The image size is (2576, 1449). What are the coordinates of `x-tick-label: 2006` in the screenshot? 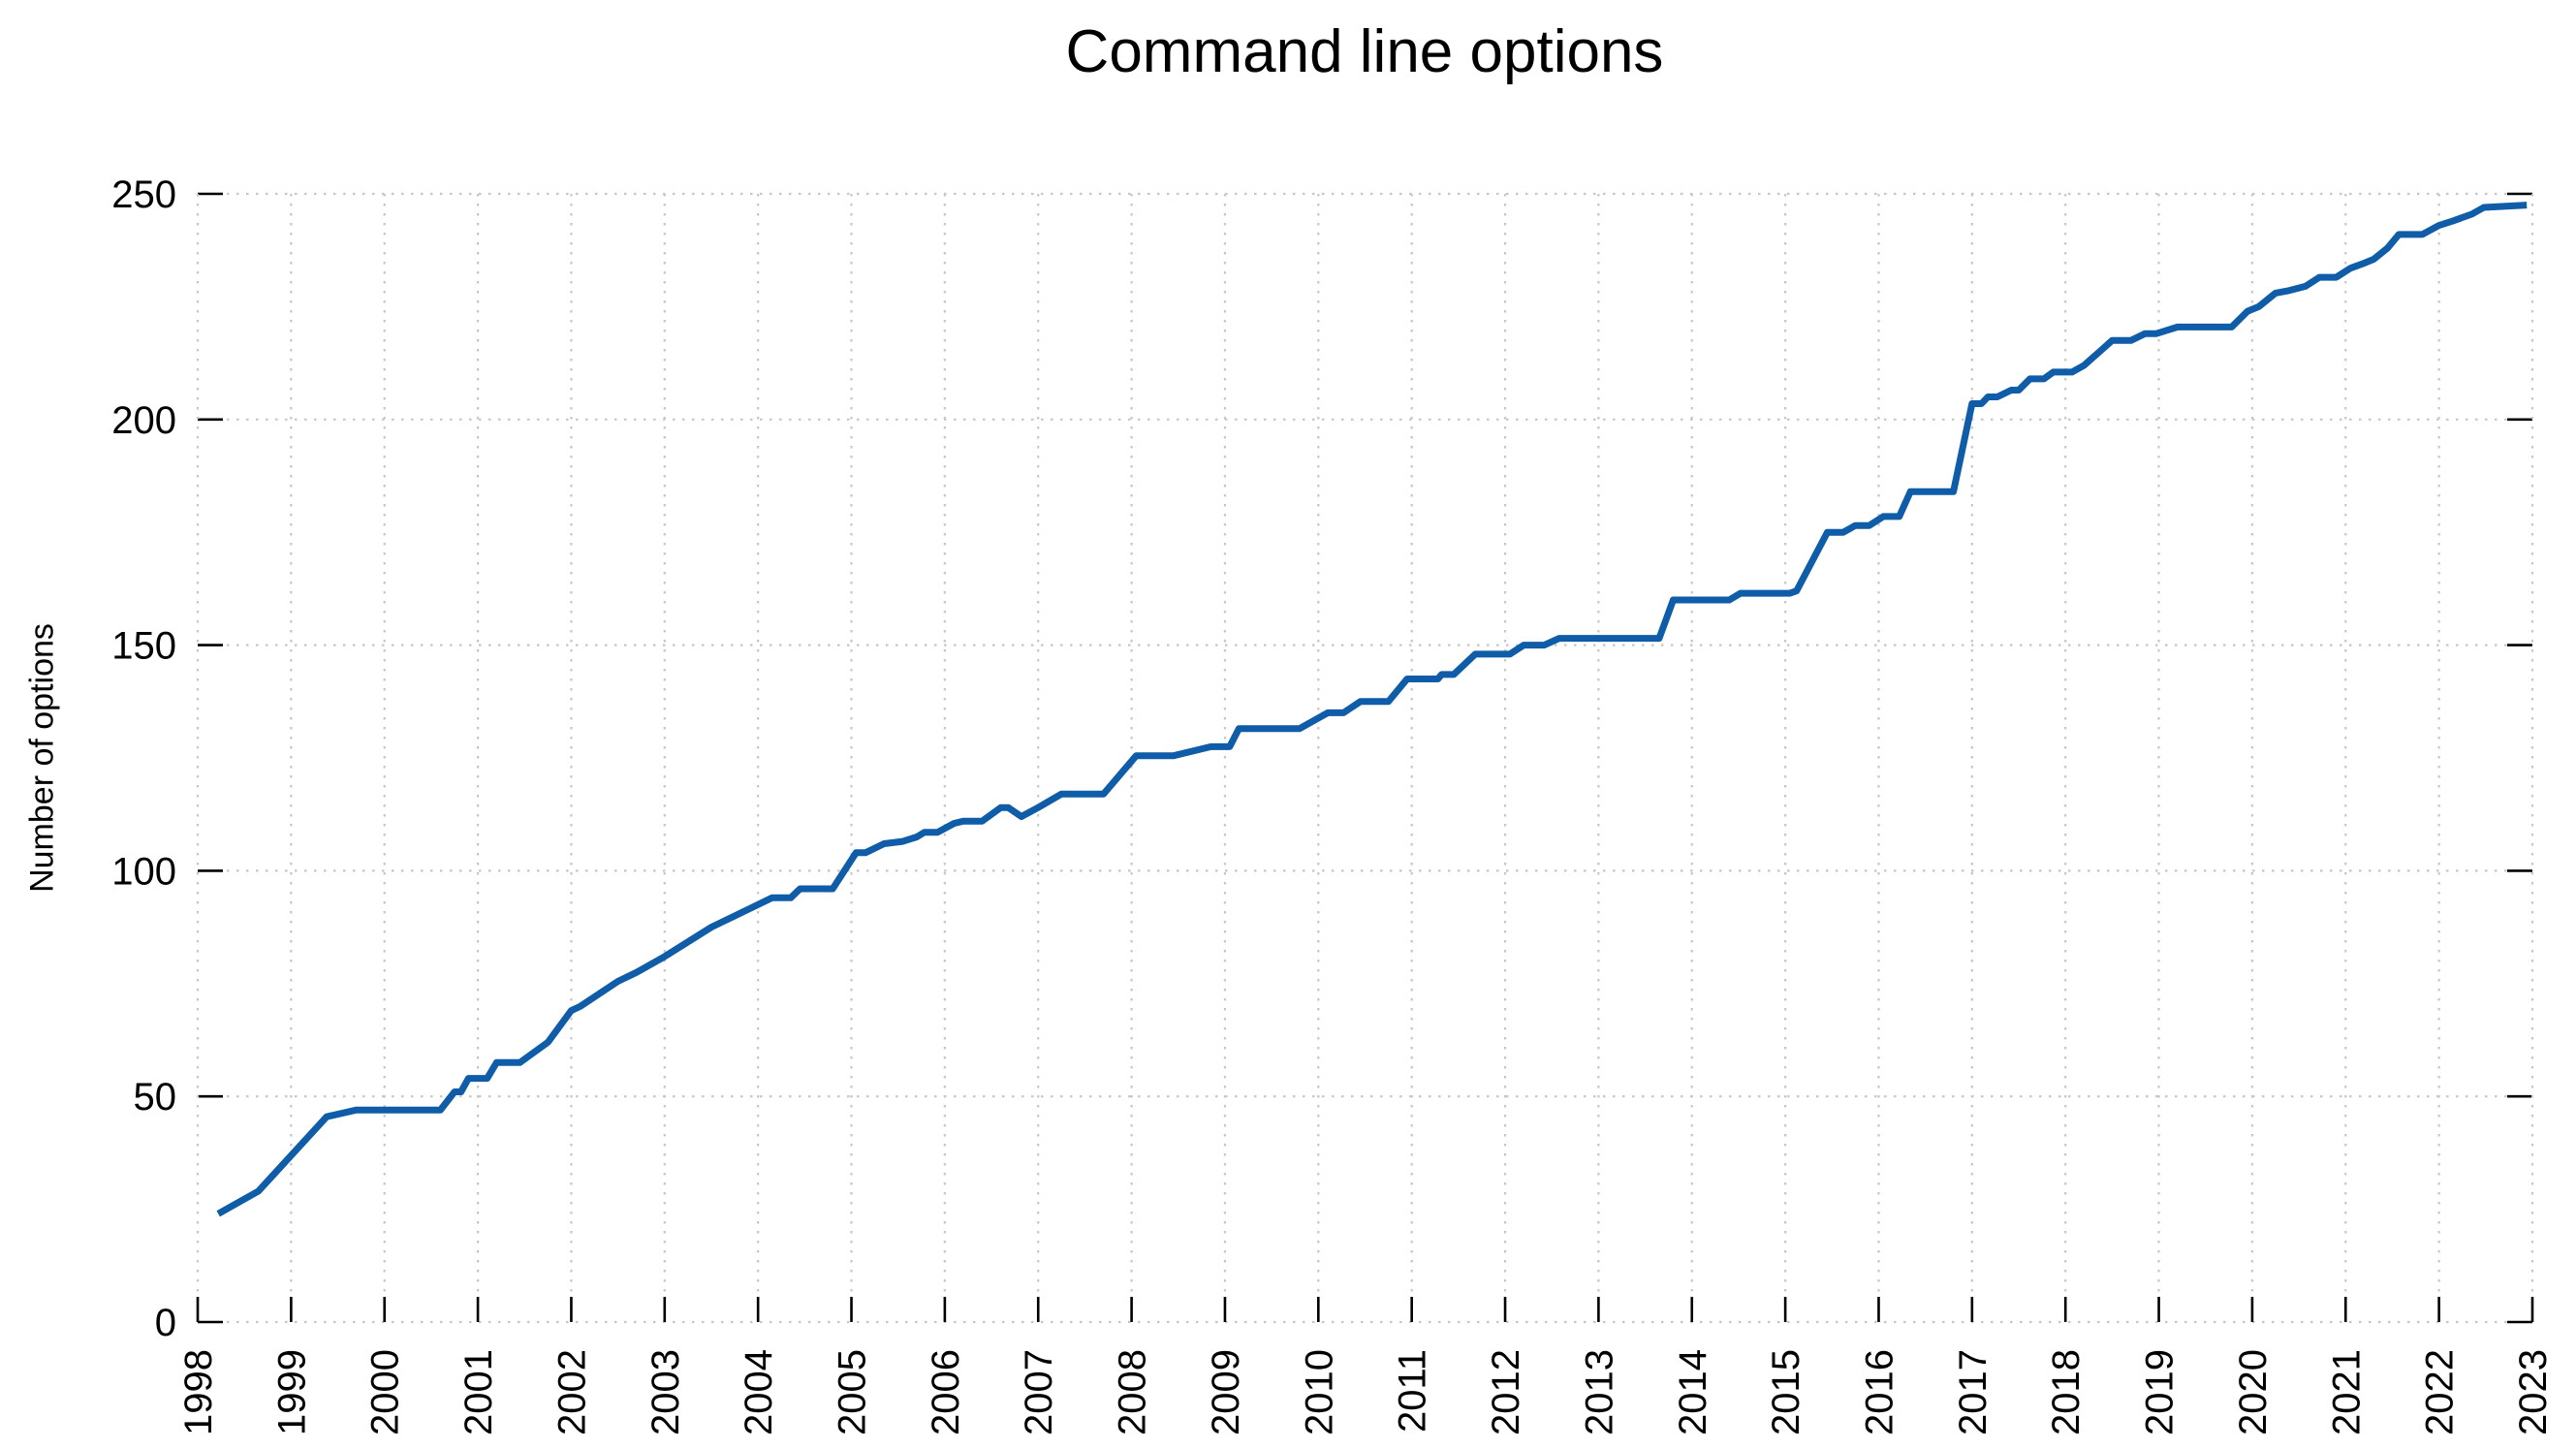 It's located at (946, 1392).